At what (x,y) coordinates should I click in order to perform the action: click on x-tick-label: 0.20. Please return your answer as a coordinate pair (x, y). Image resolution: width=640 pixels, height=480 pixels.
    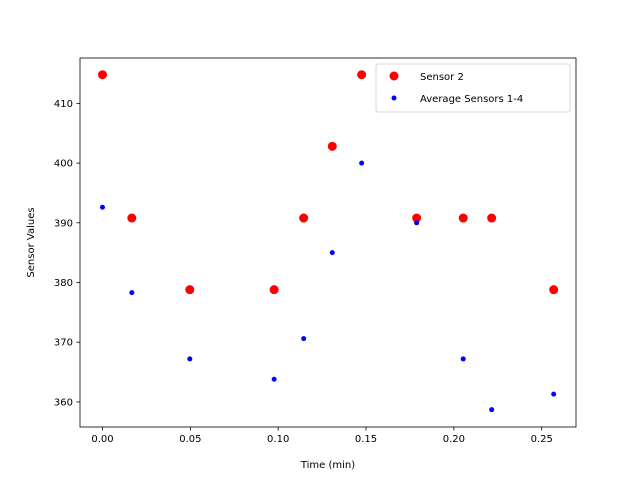
    Looking at the image, I should click on (454, 439).